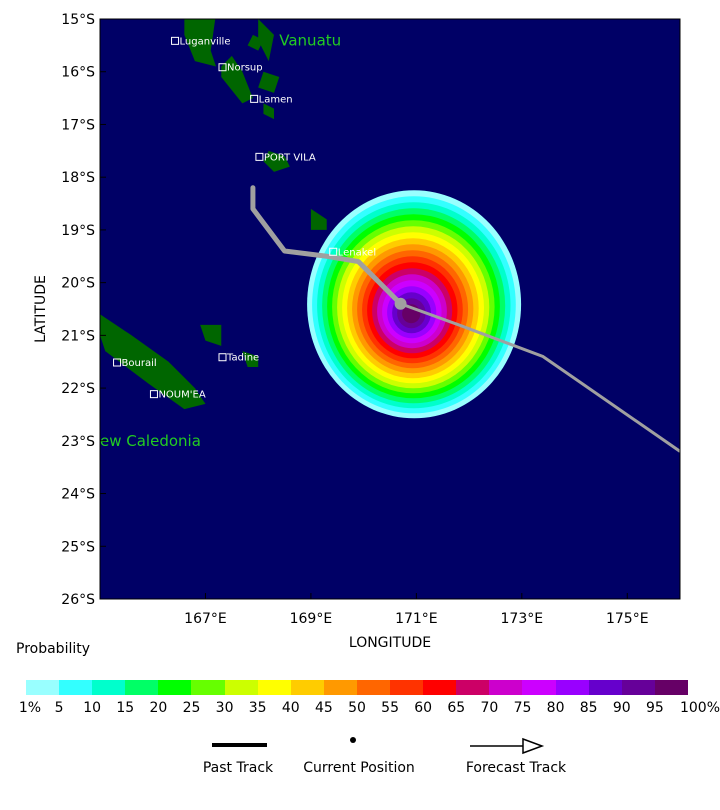 Image resolution: width=720 pixels, height=810 pixels. I want to click on lon-tick-label: 175°E, so click(627, 619).